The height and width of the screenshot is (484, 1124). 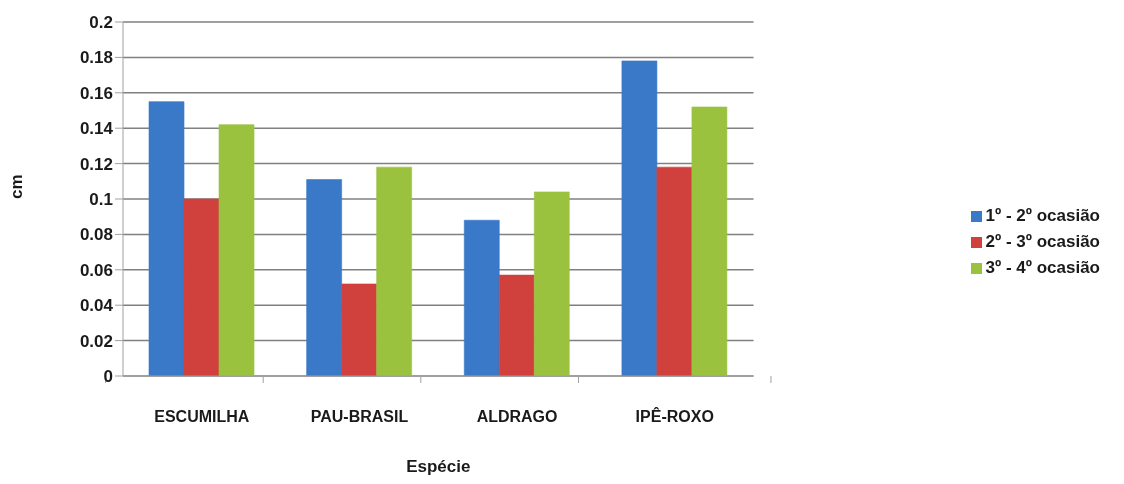 What do you see at coordinates (1042, 241) in the screenshot?
I see `legend-label: 2º - 3º ocasião` at bounding box center [1042, 241].